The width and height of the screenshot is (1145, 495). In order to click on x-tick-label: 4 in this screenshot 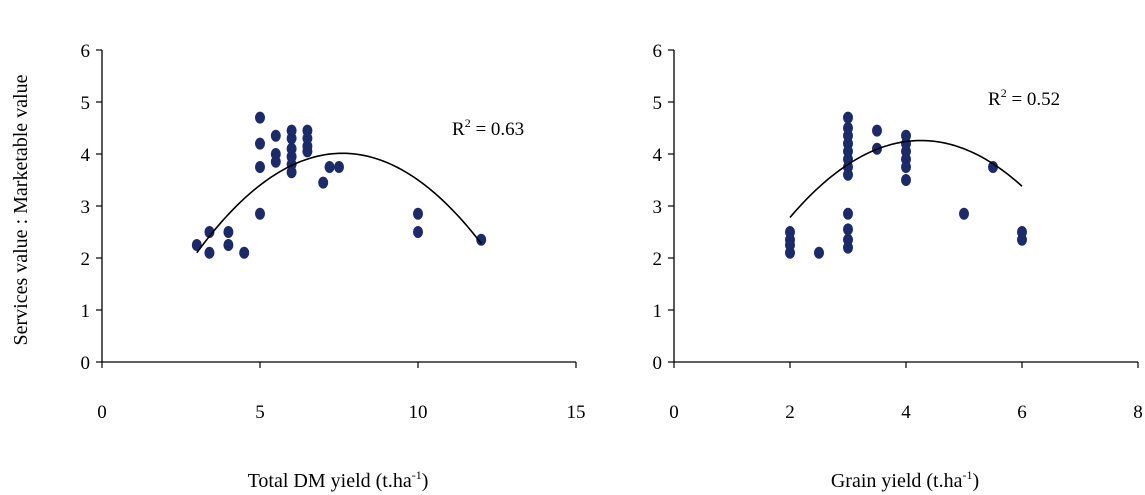, I will do `click(906, 412)`.